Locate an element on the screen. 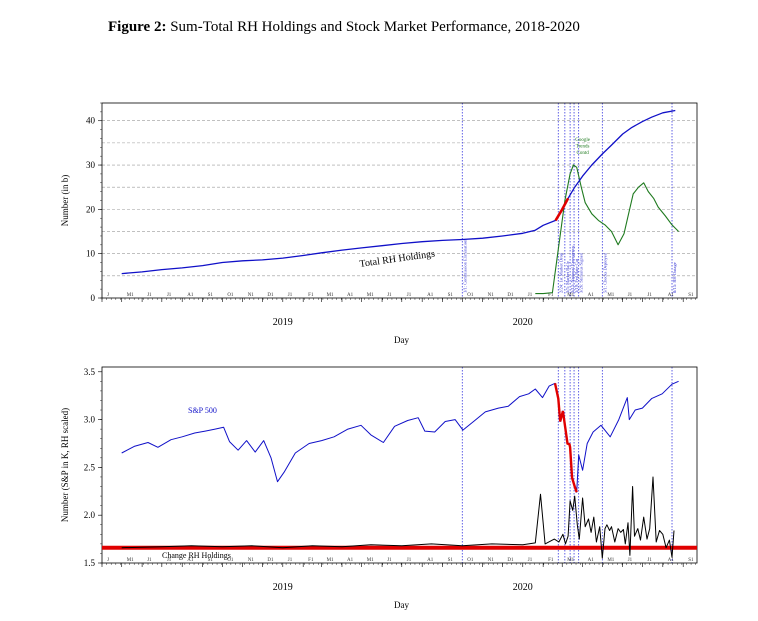  y-tick-label: 2.5 is located at coordinates (90, 467).